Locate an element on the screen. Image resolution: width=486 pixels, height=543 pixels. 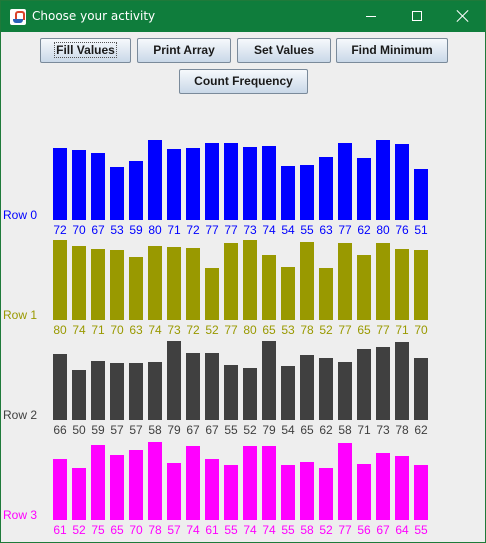
bar-value-label: 55 is located at coordinates (231, 430).